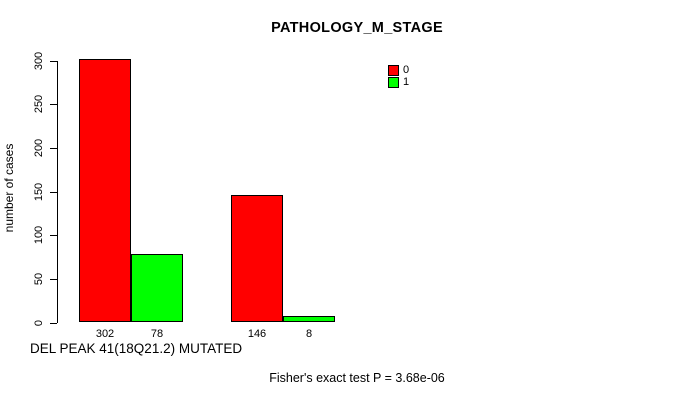  Describe the element at coordinates (39, 148) in the screenshot. I see `y-tick-label-200: 200` at that location.